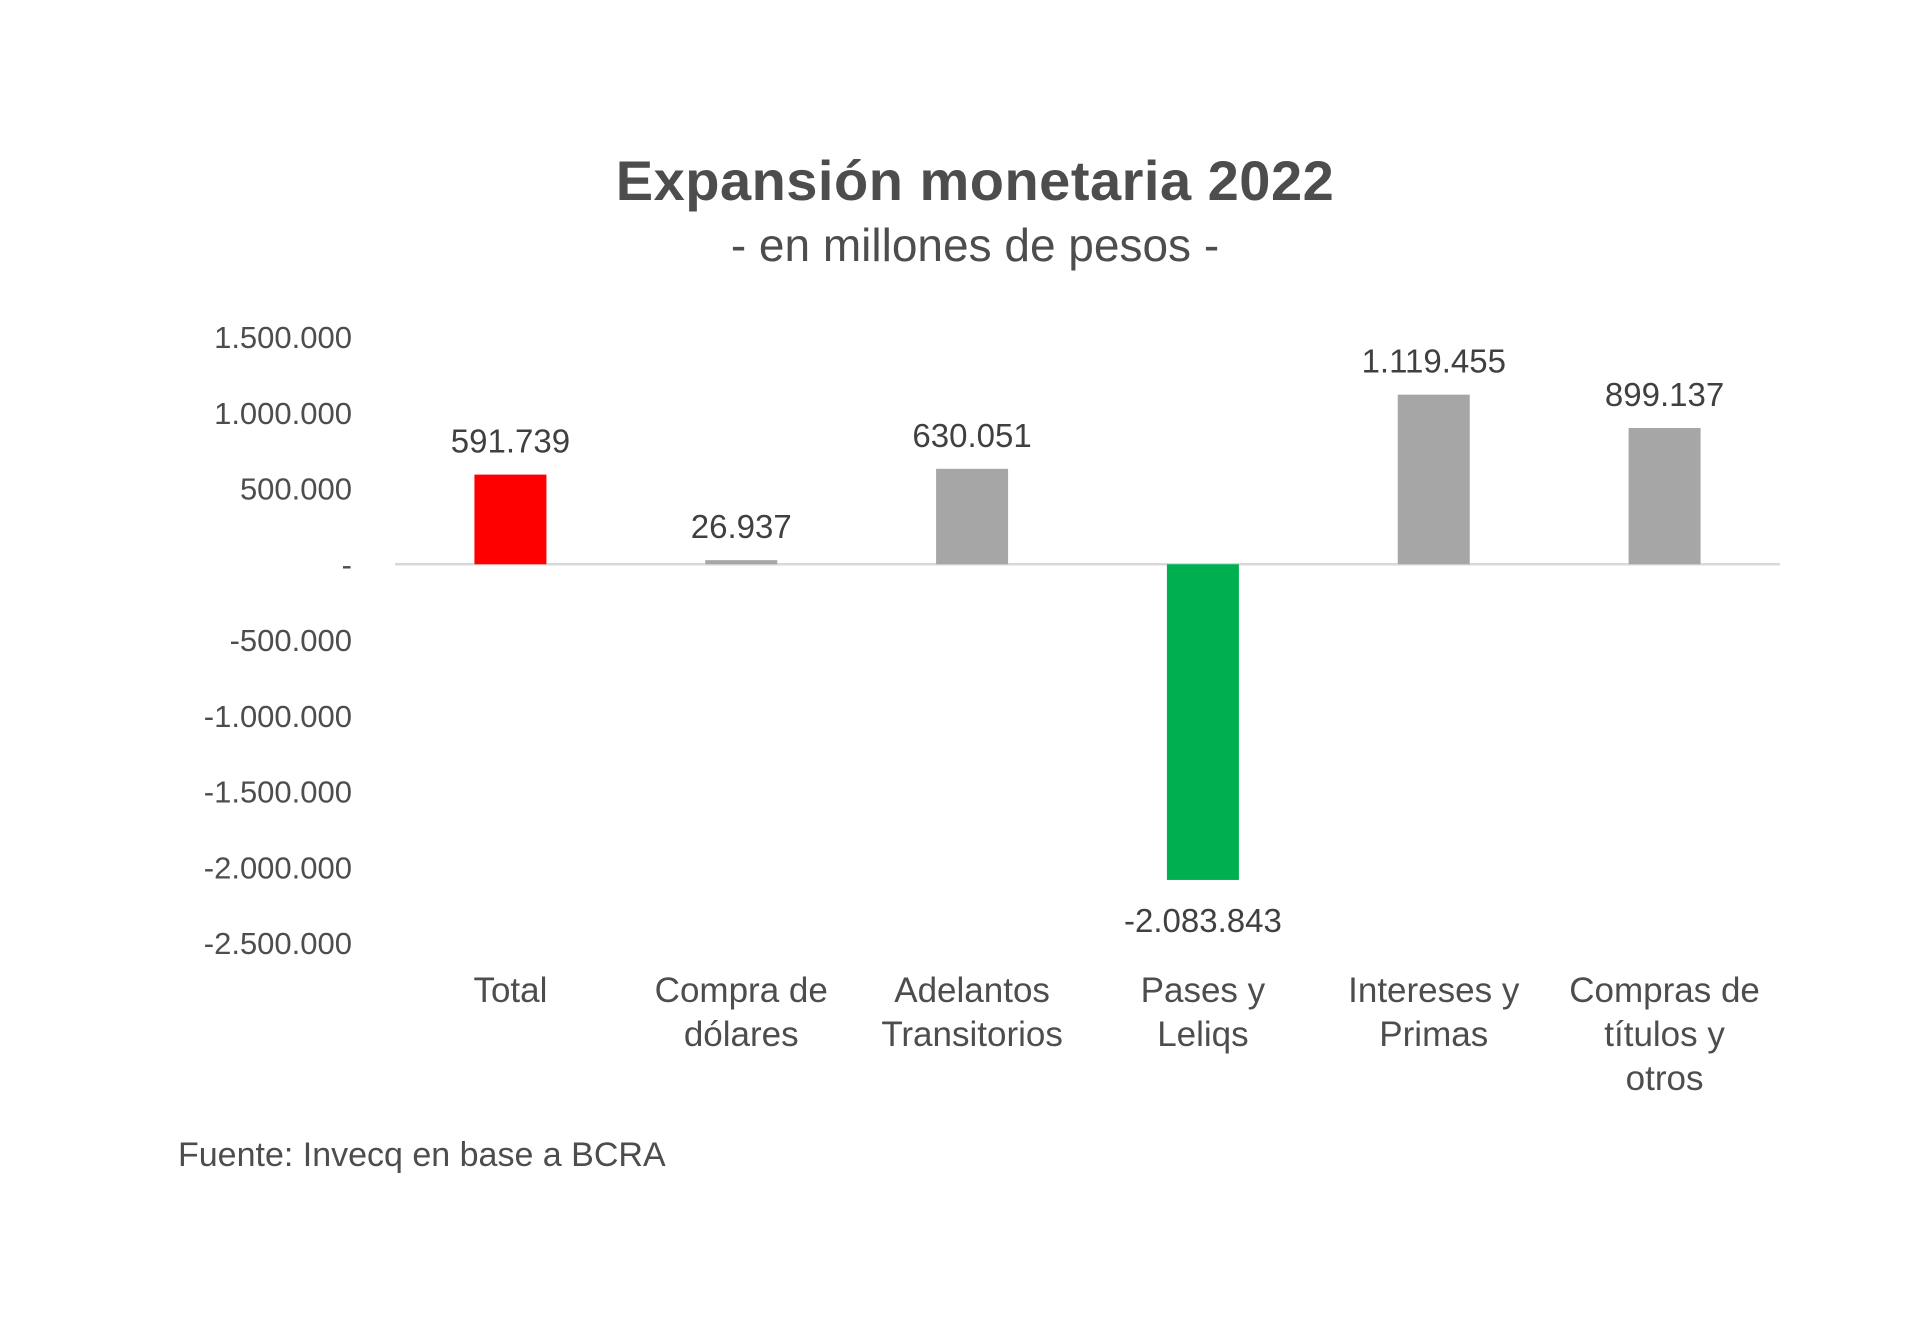 The image size is (1920, 1331). I want to click on chart-subtitle: - en millones de pesos -, so click(975, 245).